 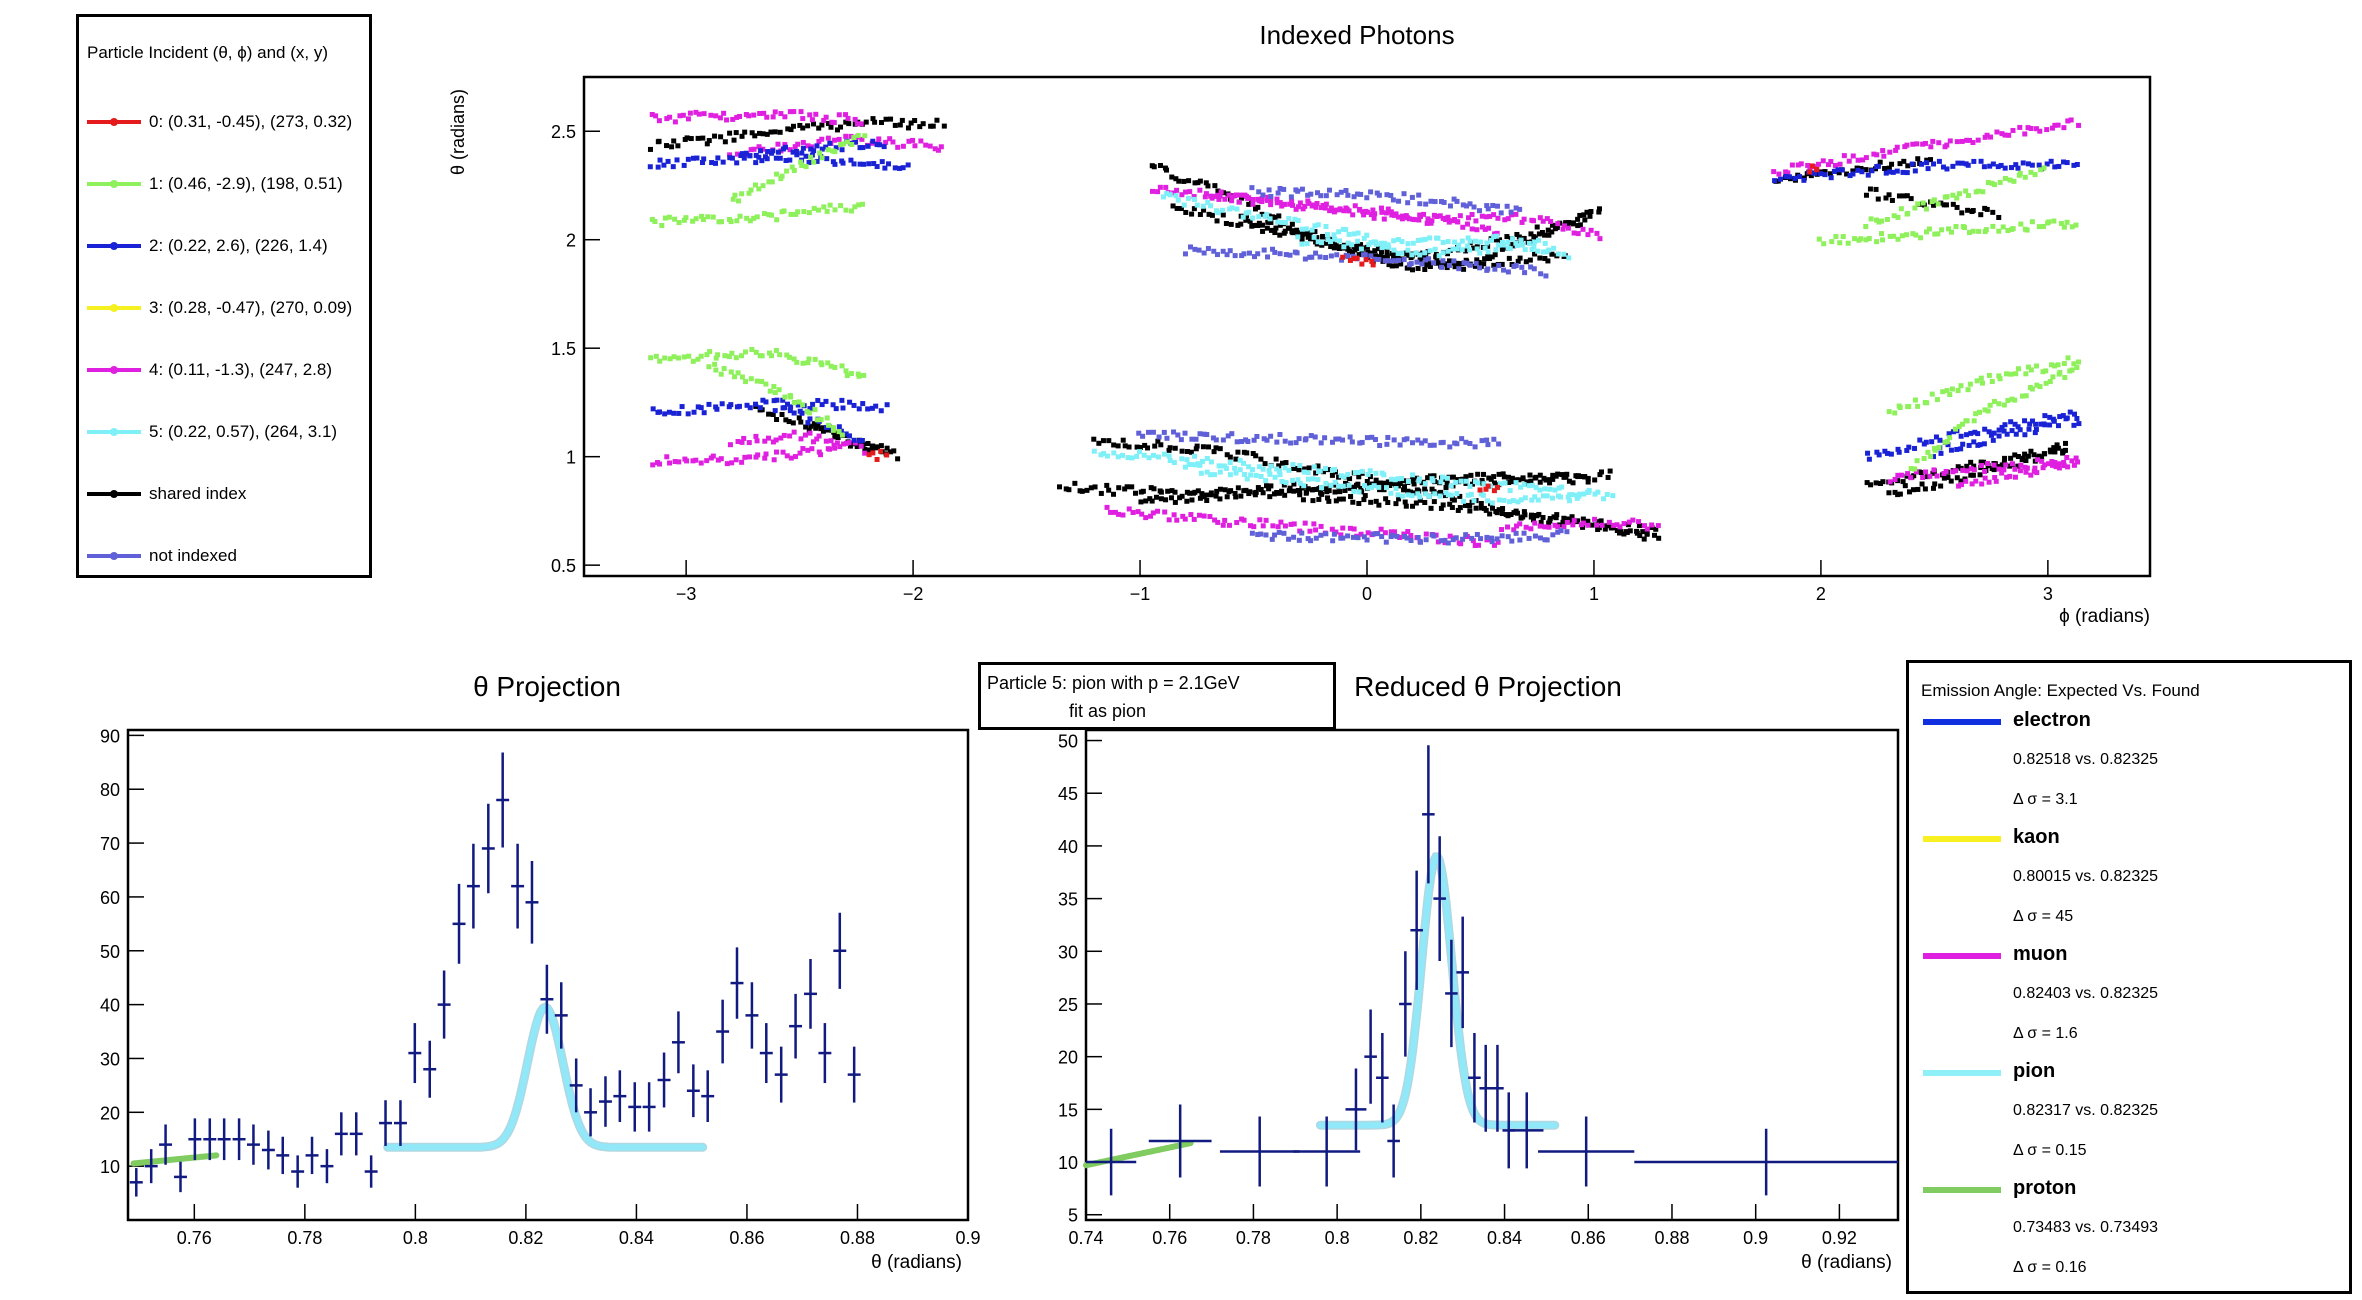 I want to click on x-tick-label: −3, so click(x=686, y=594).